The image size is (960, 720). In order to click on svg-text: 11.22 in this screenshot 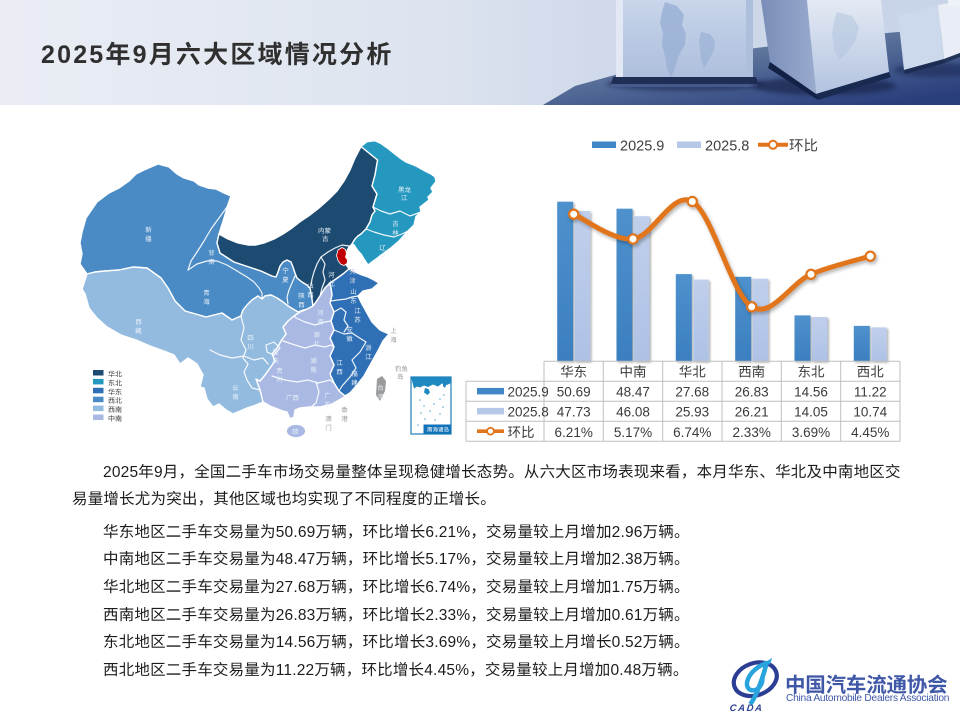, I will do `click(870, 392)`.